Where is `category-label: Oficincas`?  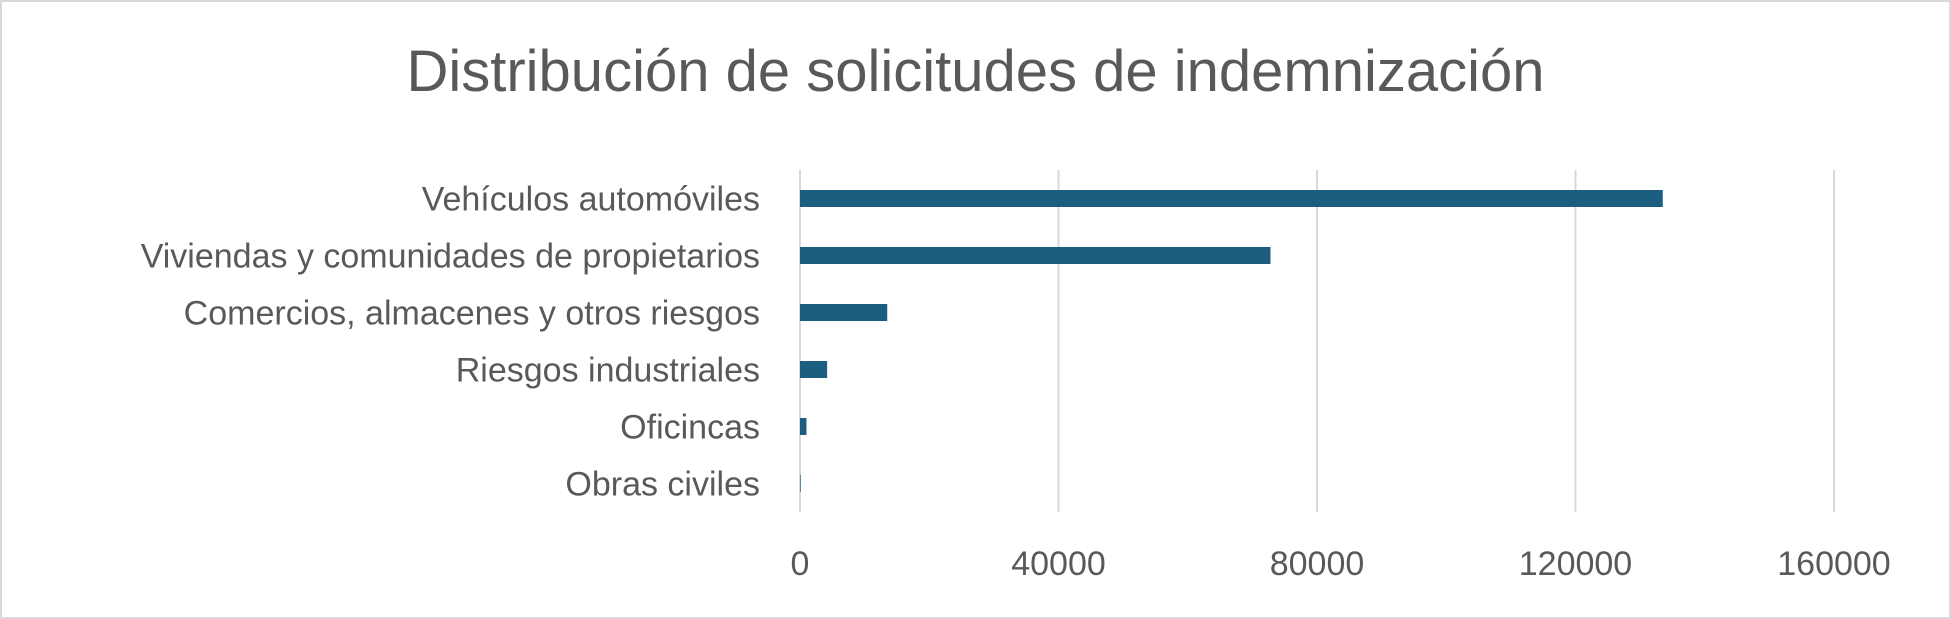 category-label: Oficincas is located at coordinates (690, 428).